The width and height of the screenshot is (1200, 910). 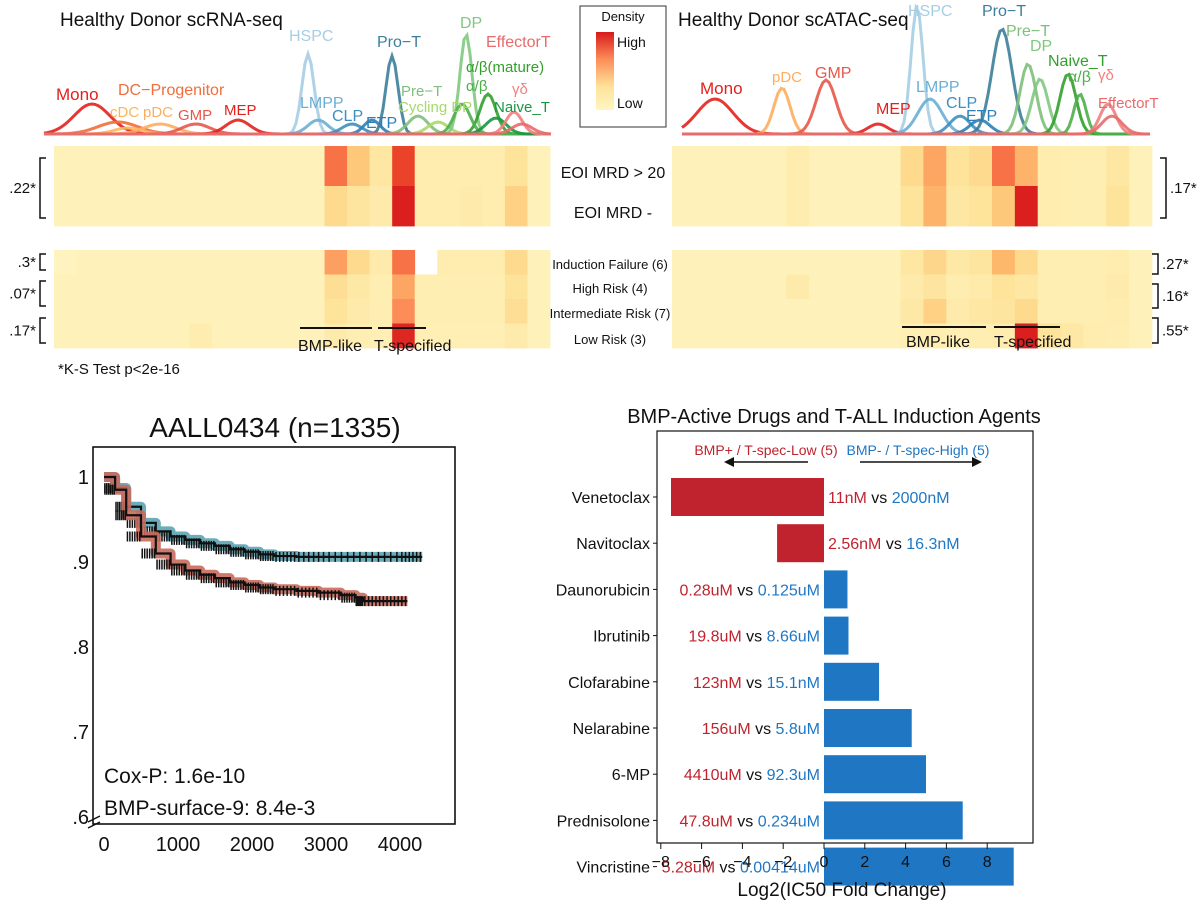 I want to click on scatac-group-bmp: BMP-like, so click(x=938, y=342).